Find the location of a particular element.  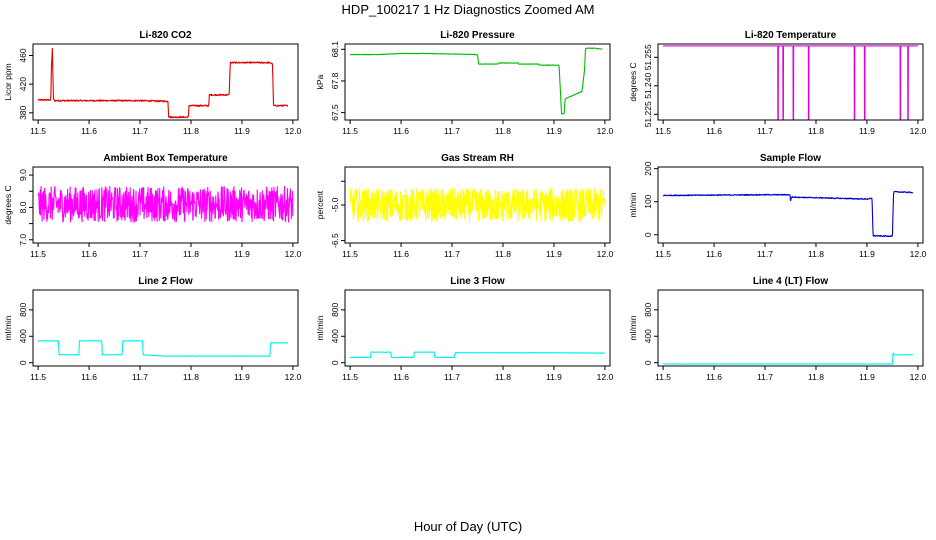

ylabel-3: degrees C is located at coordinates (8, 204).